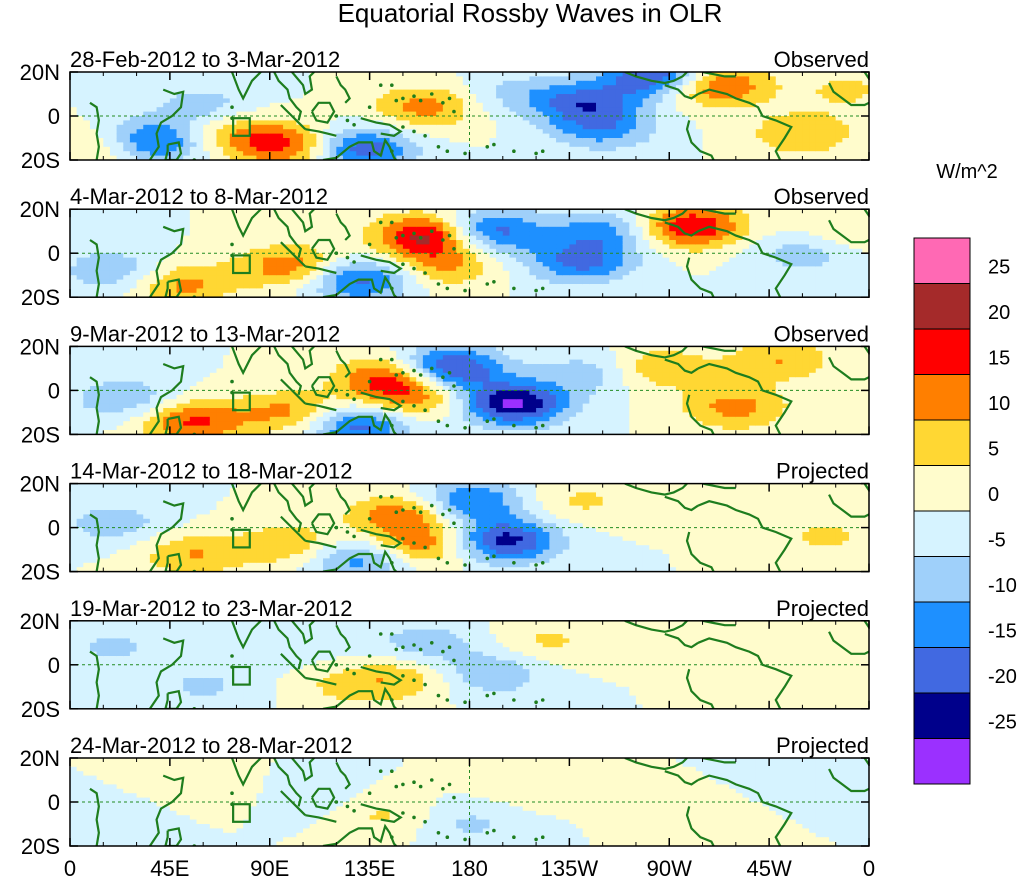  What do you see at coordinates (403, 98) in the screenshot?
I see `island` at bounding box center [403, 98].